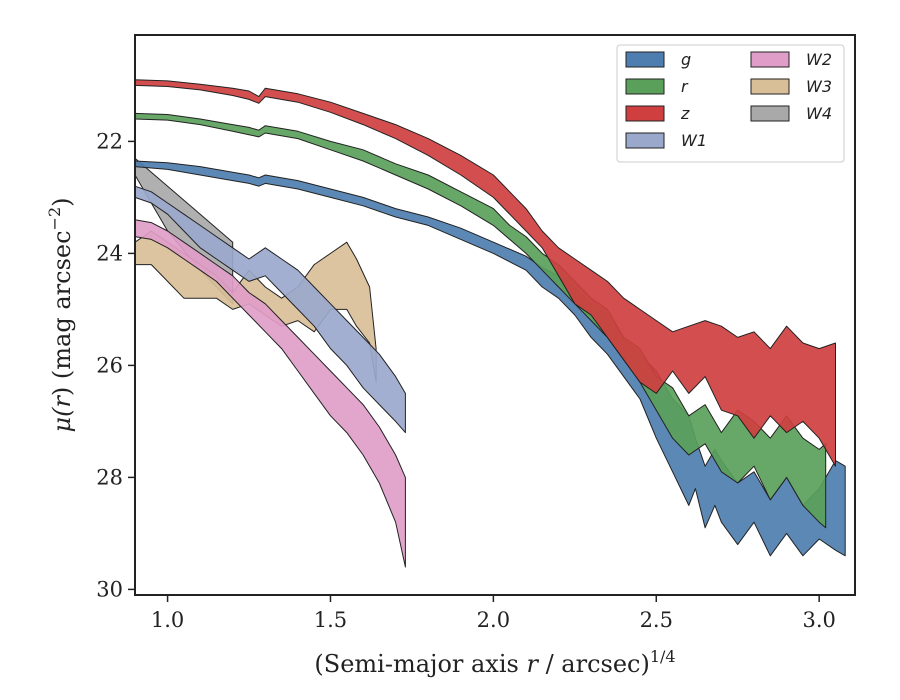 The height and width of the screenshot is (700, 900). I want to click on y-axis-label: μ(r) (mag arcsec−2), so click(60, 314).